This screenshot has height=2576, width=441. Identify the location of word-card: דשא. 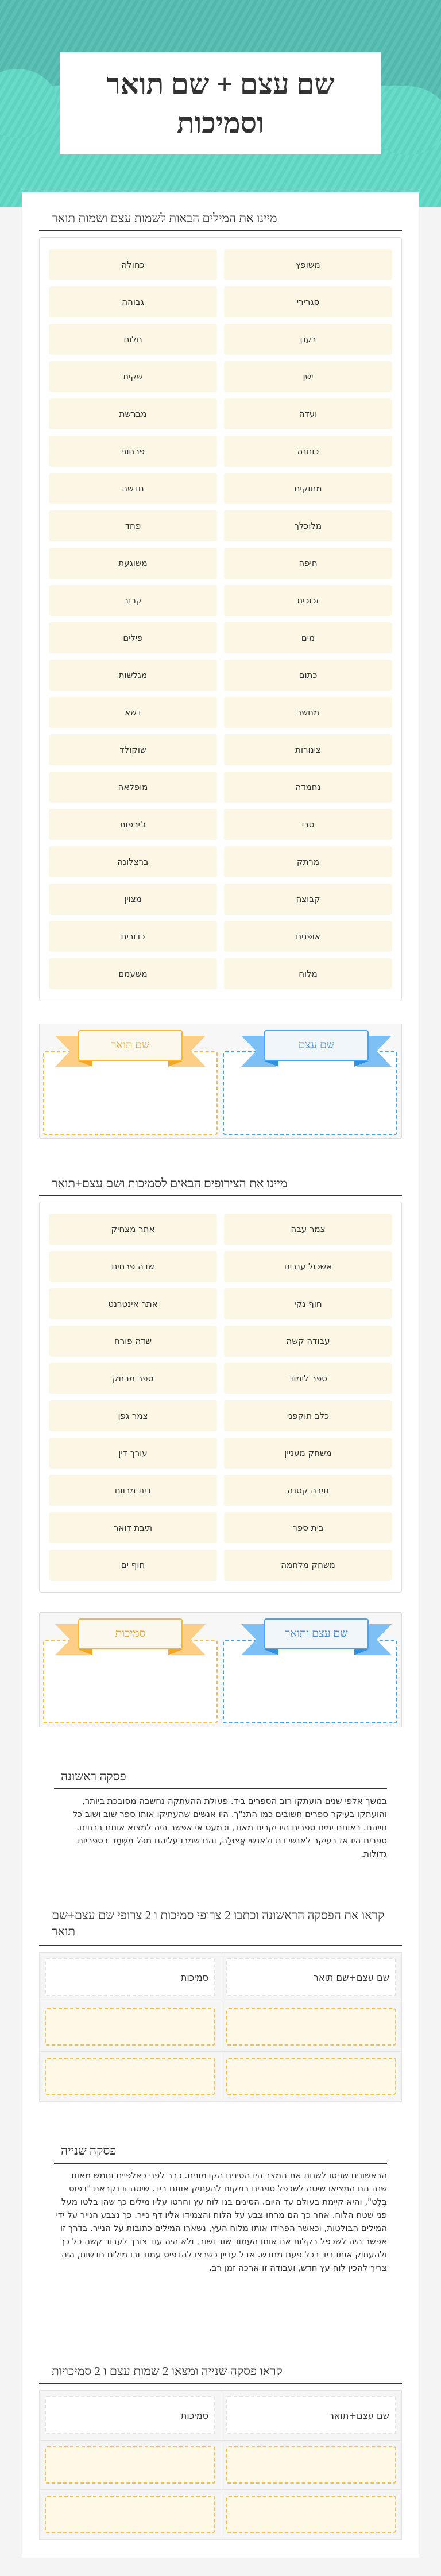
(133, 712).